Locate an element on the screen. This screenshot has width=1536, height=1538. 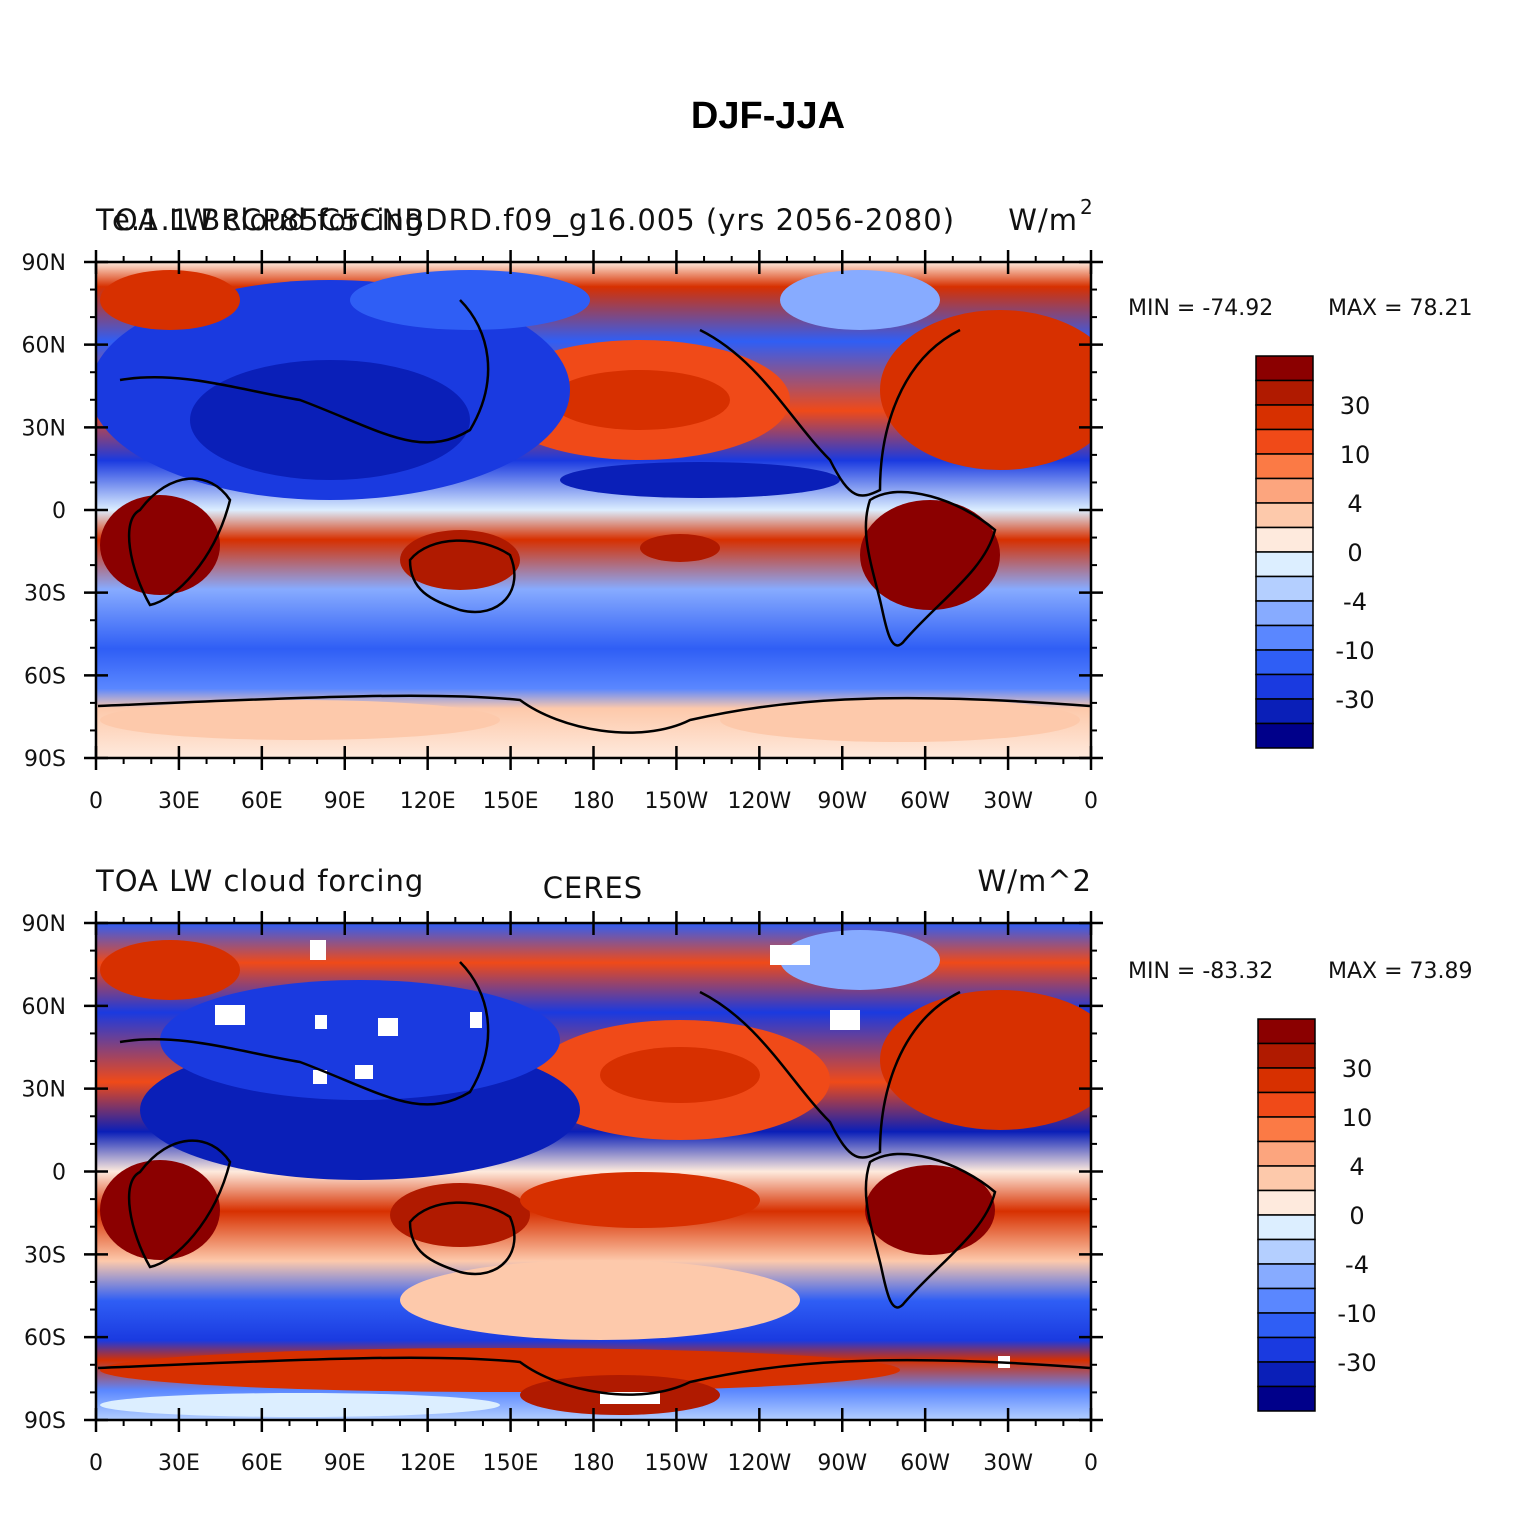
lat-tick-label: 30S is located at coordinates (45, 1255).